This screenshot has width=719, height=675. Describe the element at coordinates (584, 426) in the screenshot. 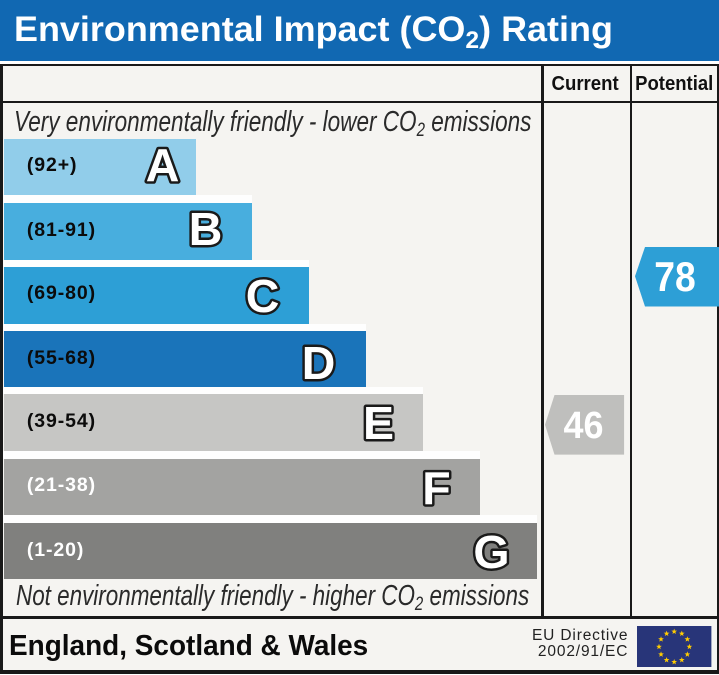

I see `svg-text: 46` at that location.